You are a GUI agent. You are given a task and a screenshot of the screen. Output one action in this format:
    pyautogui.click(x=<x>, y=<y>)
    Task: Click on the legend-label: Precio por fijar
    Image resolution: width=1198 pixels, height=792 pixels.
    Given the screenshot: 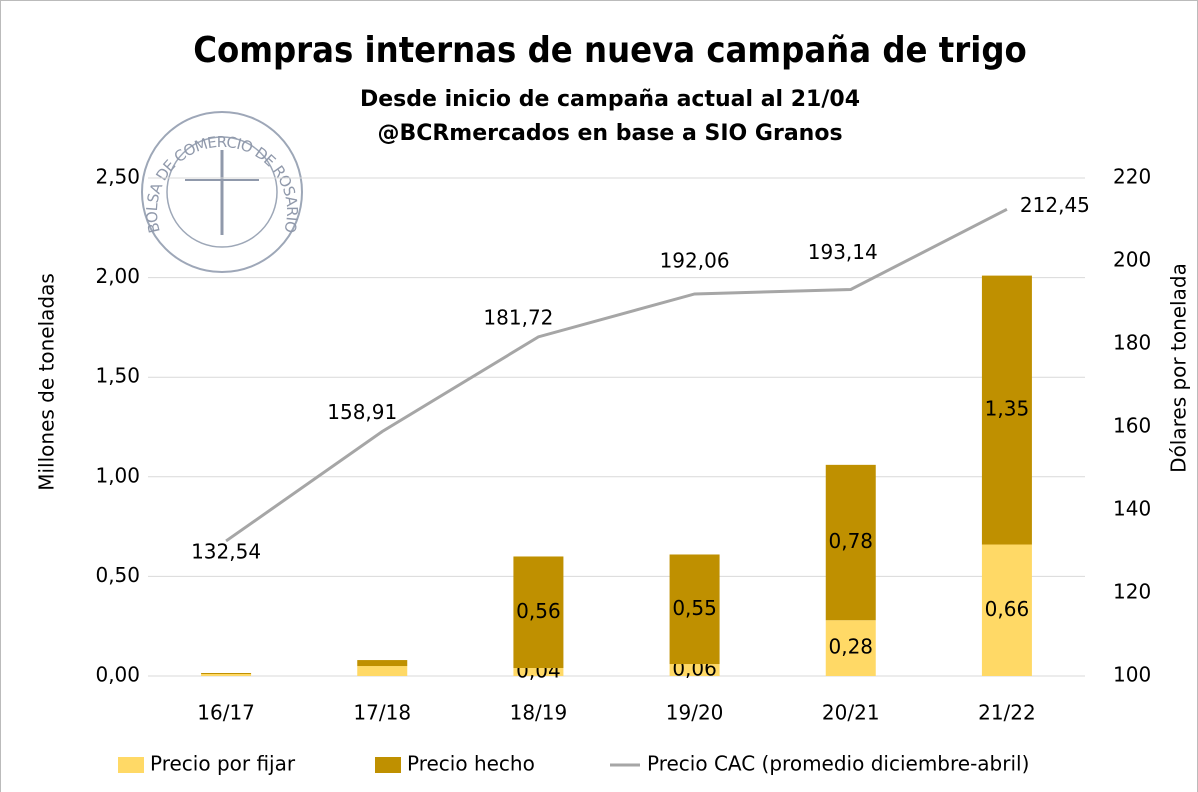 What is the action you would take?
    pyautogui.click(x=223, y=764)
    